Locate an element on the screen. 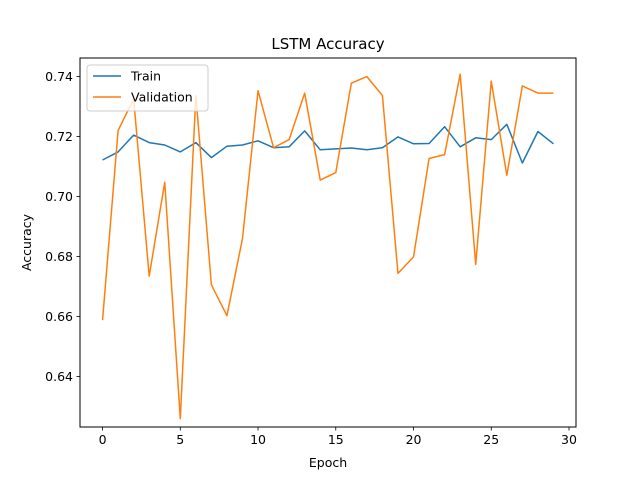 The image size is (640, 480). series-line-train is located at coordinates (328, 143).